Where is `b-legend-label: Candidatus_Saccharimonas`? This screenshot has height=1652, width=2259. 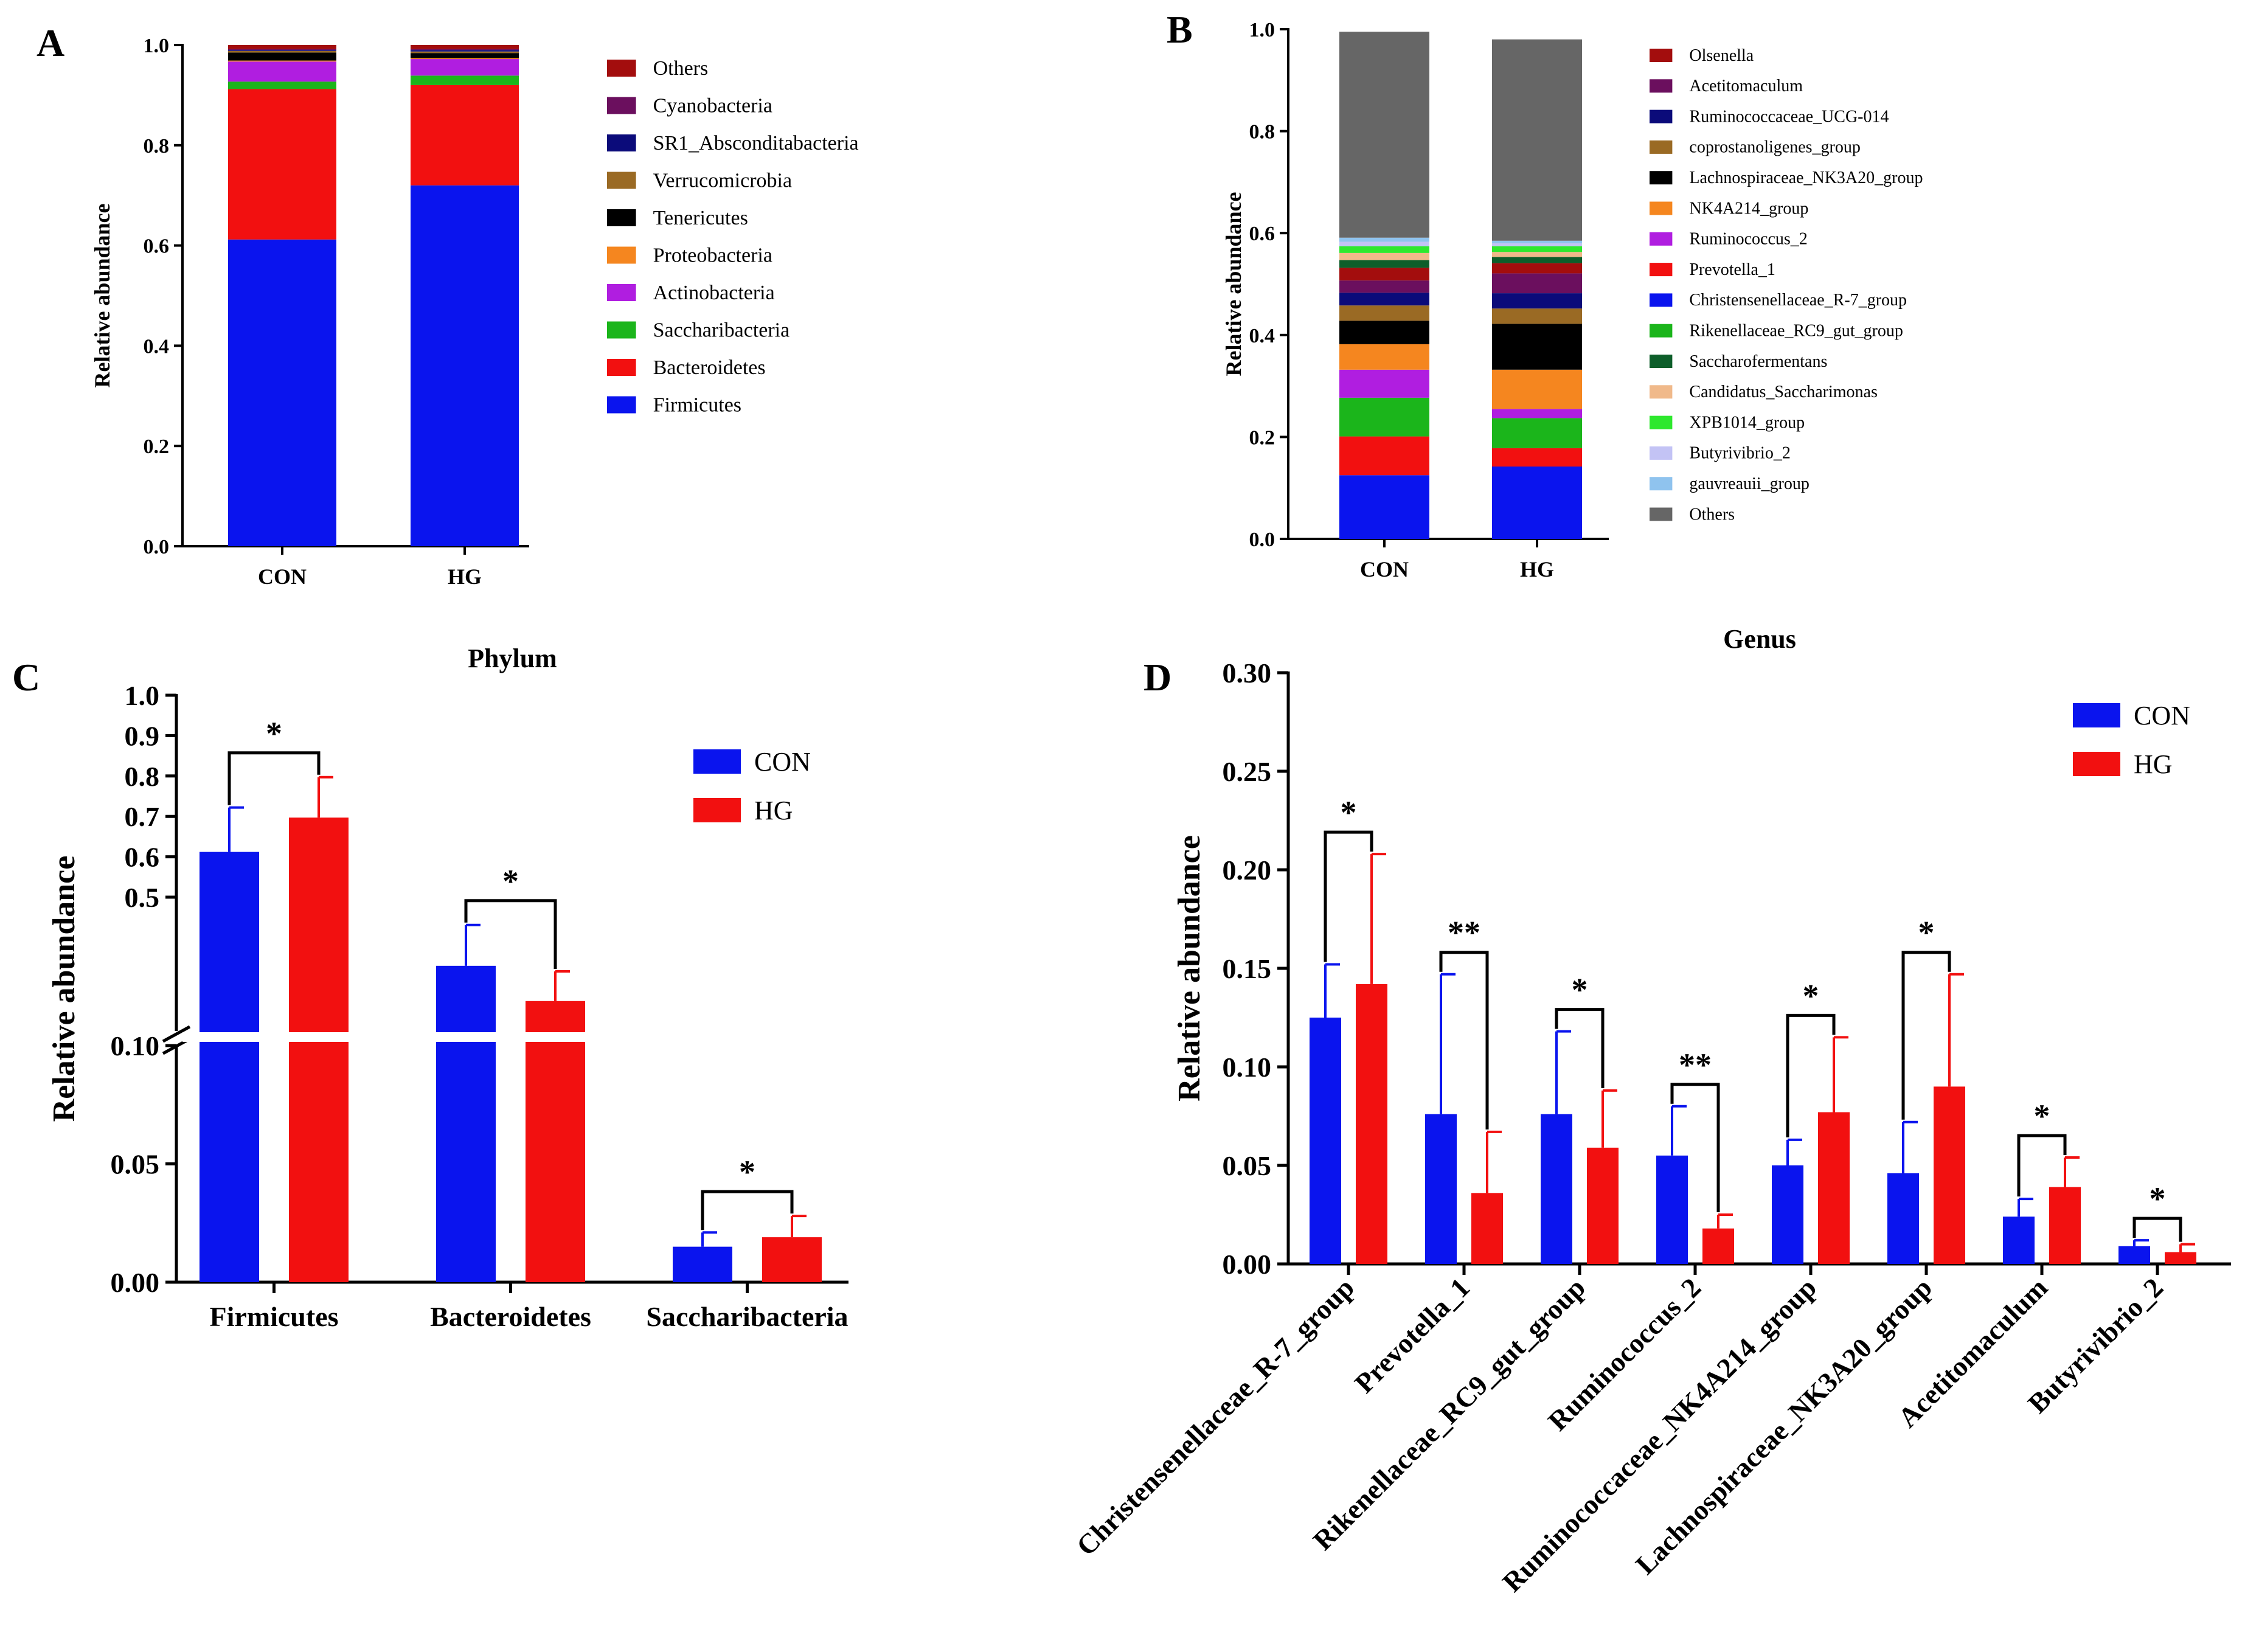 b-legend-label: Candidatus_Saccharimonas is located at coordinates (1783, 392).